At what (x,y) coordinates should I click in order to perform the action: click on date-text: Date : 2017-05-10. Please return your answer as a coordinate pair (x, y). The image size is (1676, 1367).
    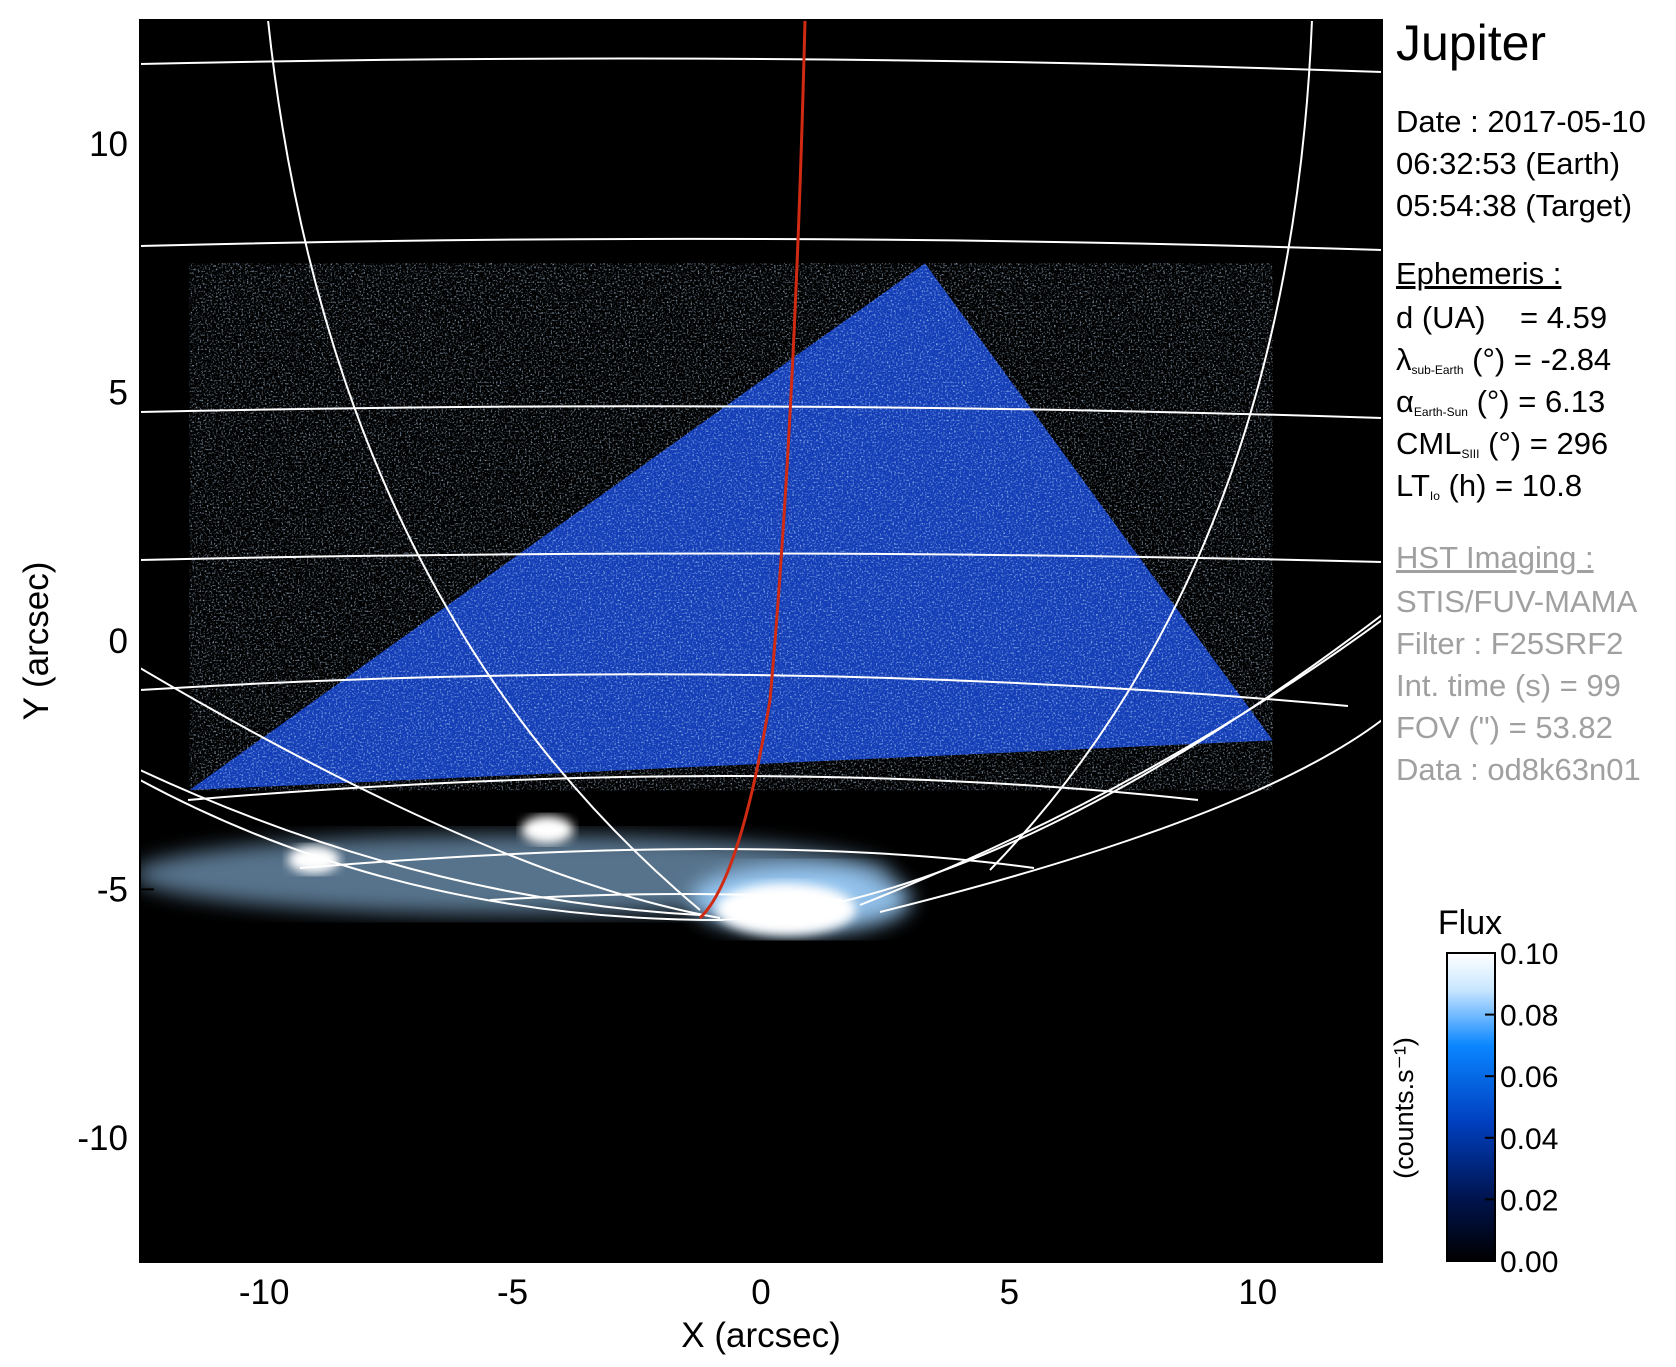
    Looking at the image, I should click on (1521, 121).